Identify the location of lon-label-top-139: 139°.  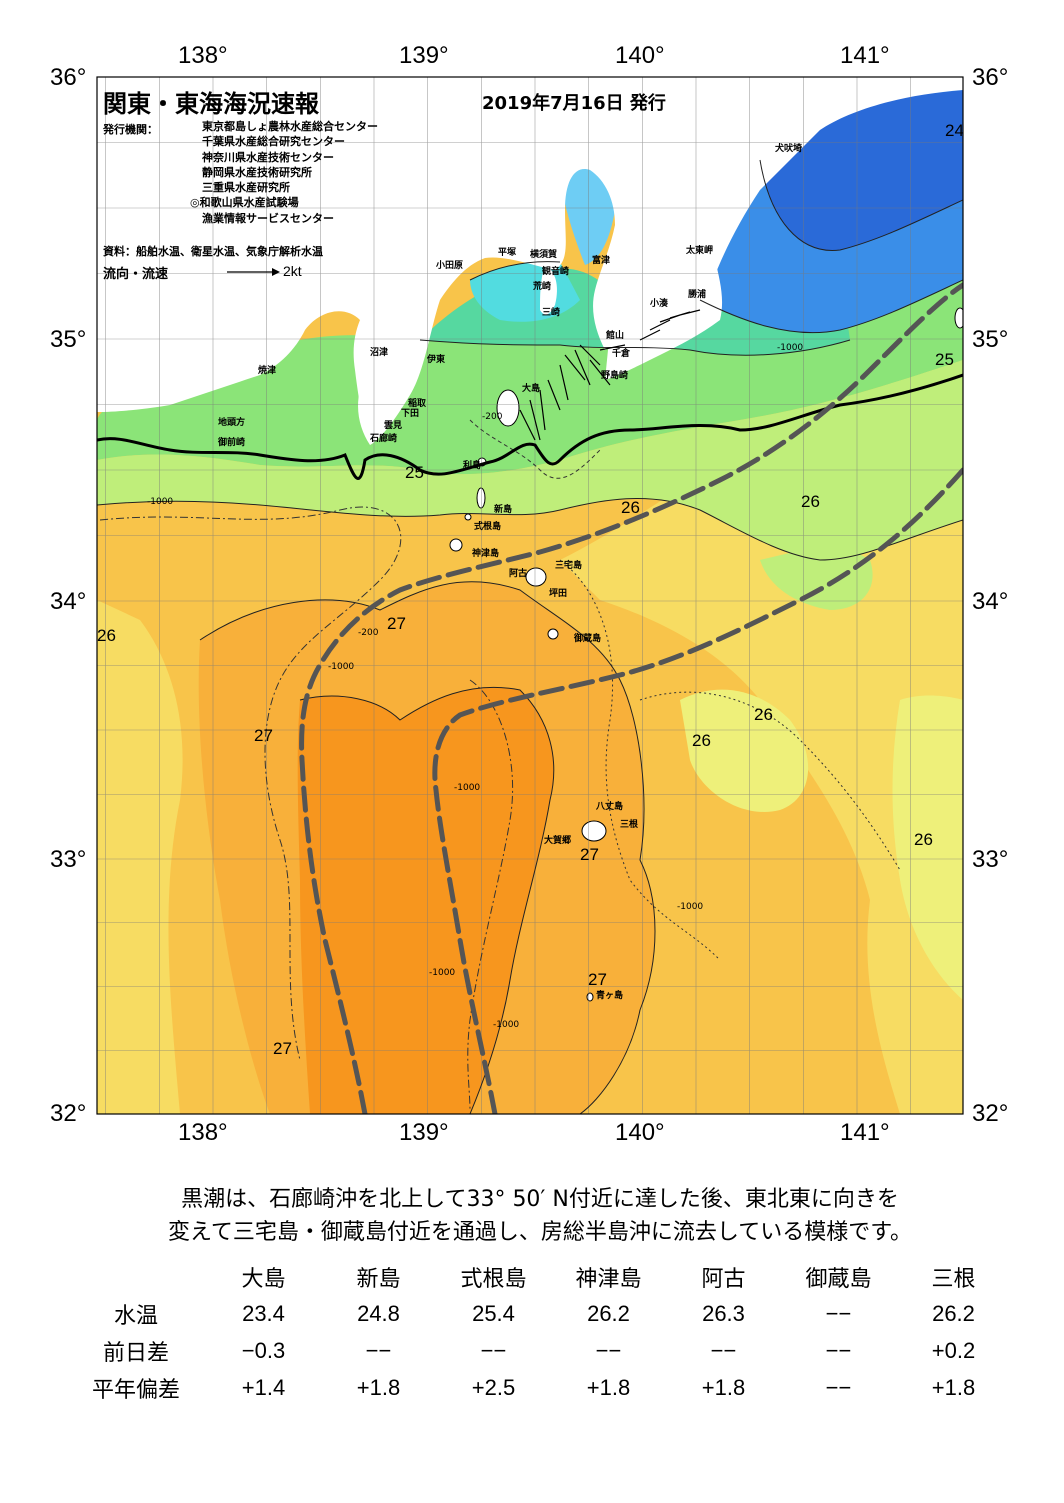
(424, 55).